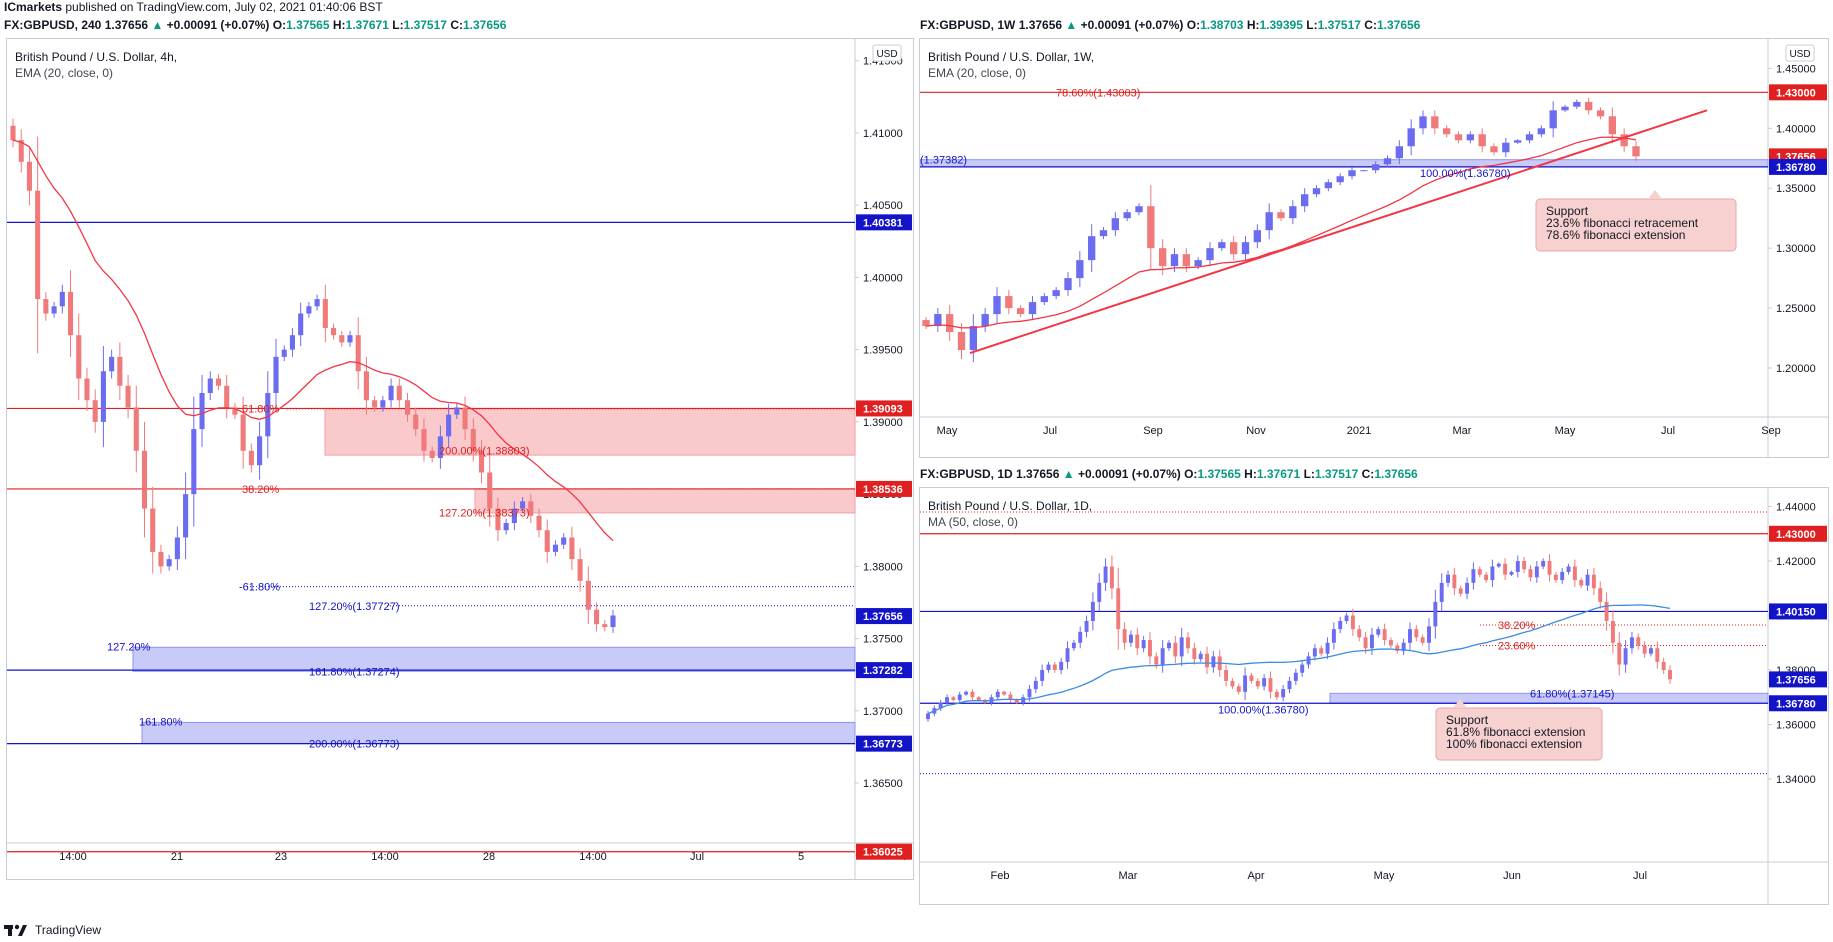 This screenshot has height=942, width=1833. Describe the element at coordinates (261, 490) in the screenshot. I see `fib-label: 38.20%` at that location.